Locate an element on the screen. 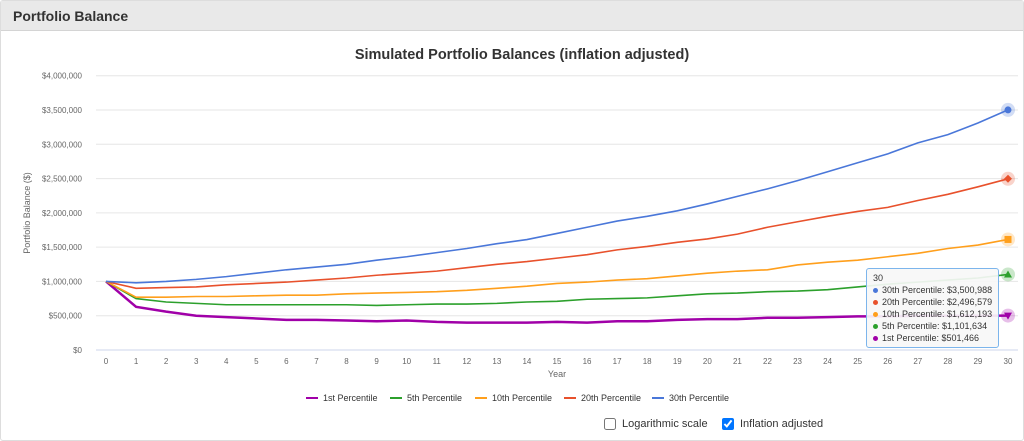 This screenshot has height=441, width=1024. x-tick-label: 2 is located at coordinates (166, 361).